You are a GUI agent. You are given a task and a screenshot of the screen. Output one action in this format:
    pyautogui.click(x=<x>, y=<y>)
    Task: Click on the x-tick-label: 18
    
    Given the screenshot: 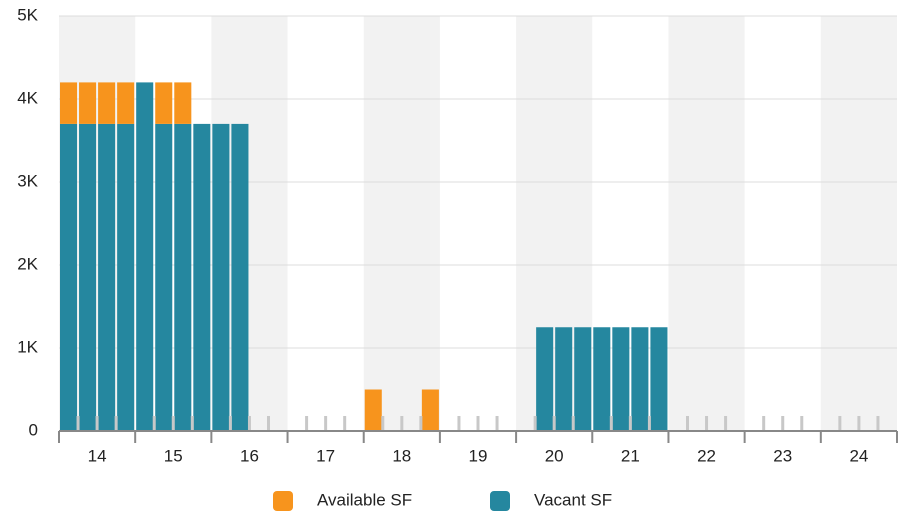 What is the action you would take?
    pyautogui.click(x=401, y=455)
    